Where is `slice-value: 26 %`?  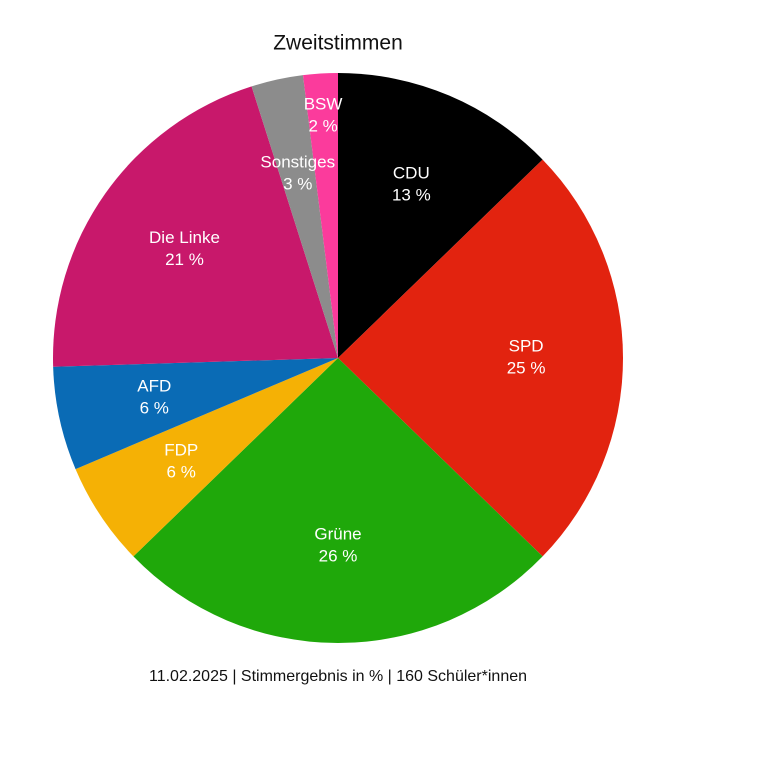
slice-value: 26 % is located at coordinates (338, 556).